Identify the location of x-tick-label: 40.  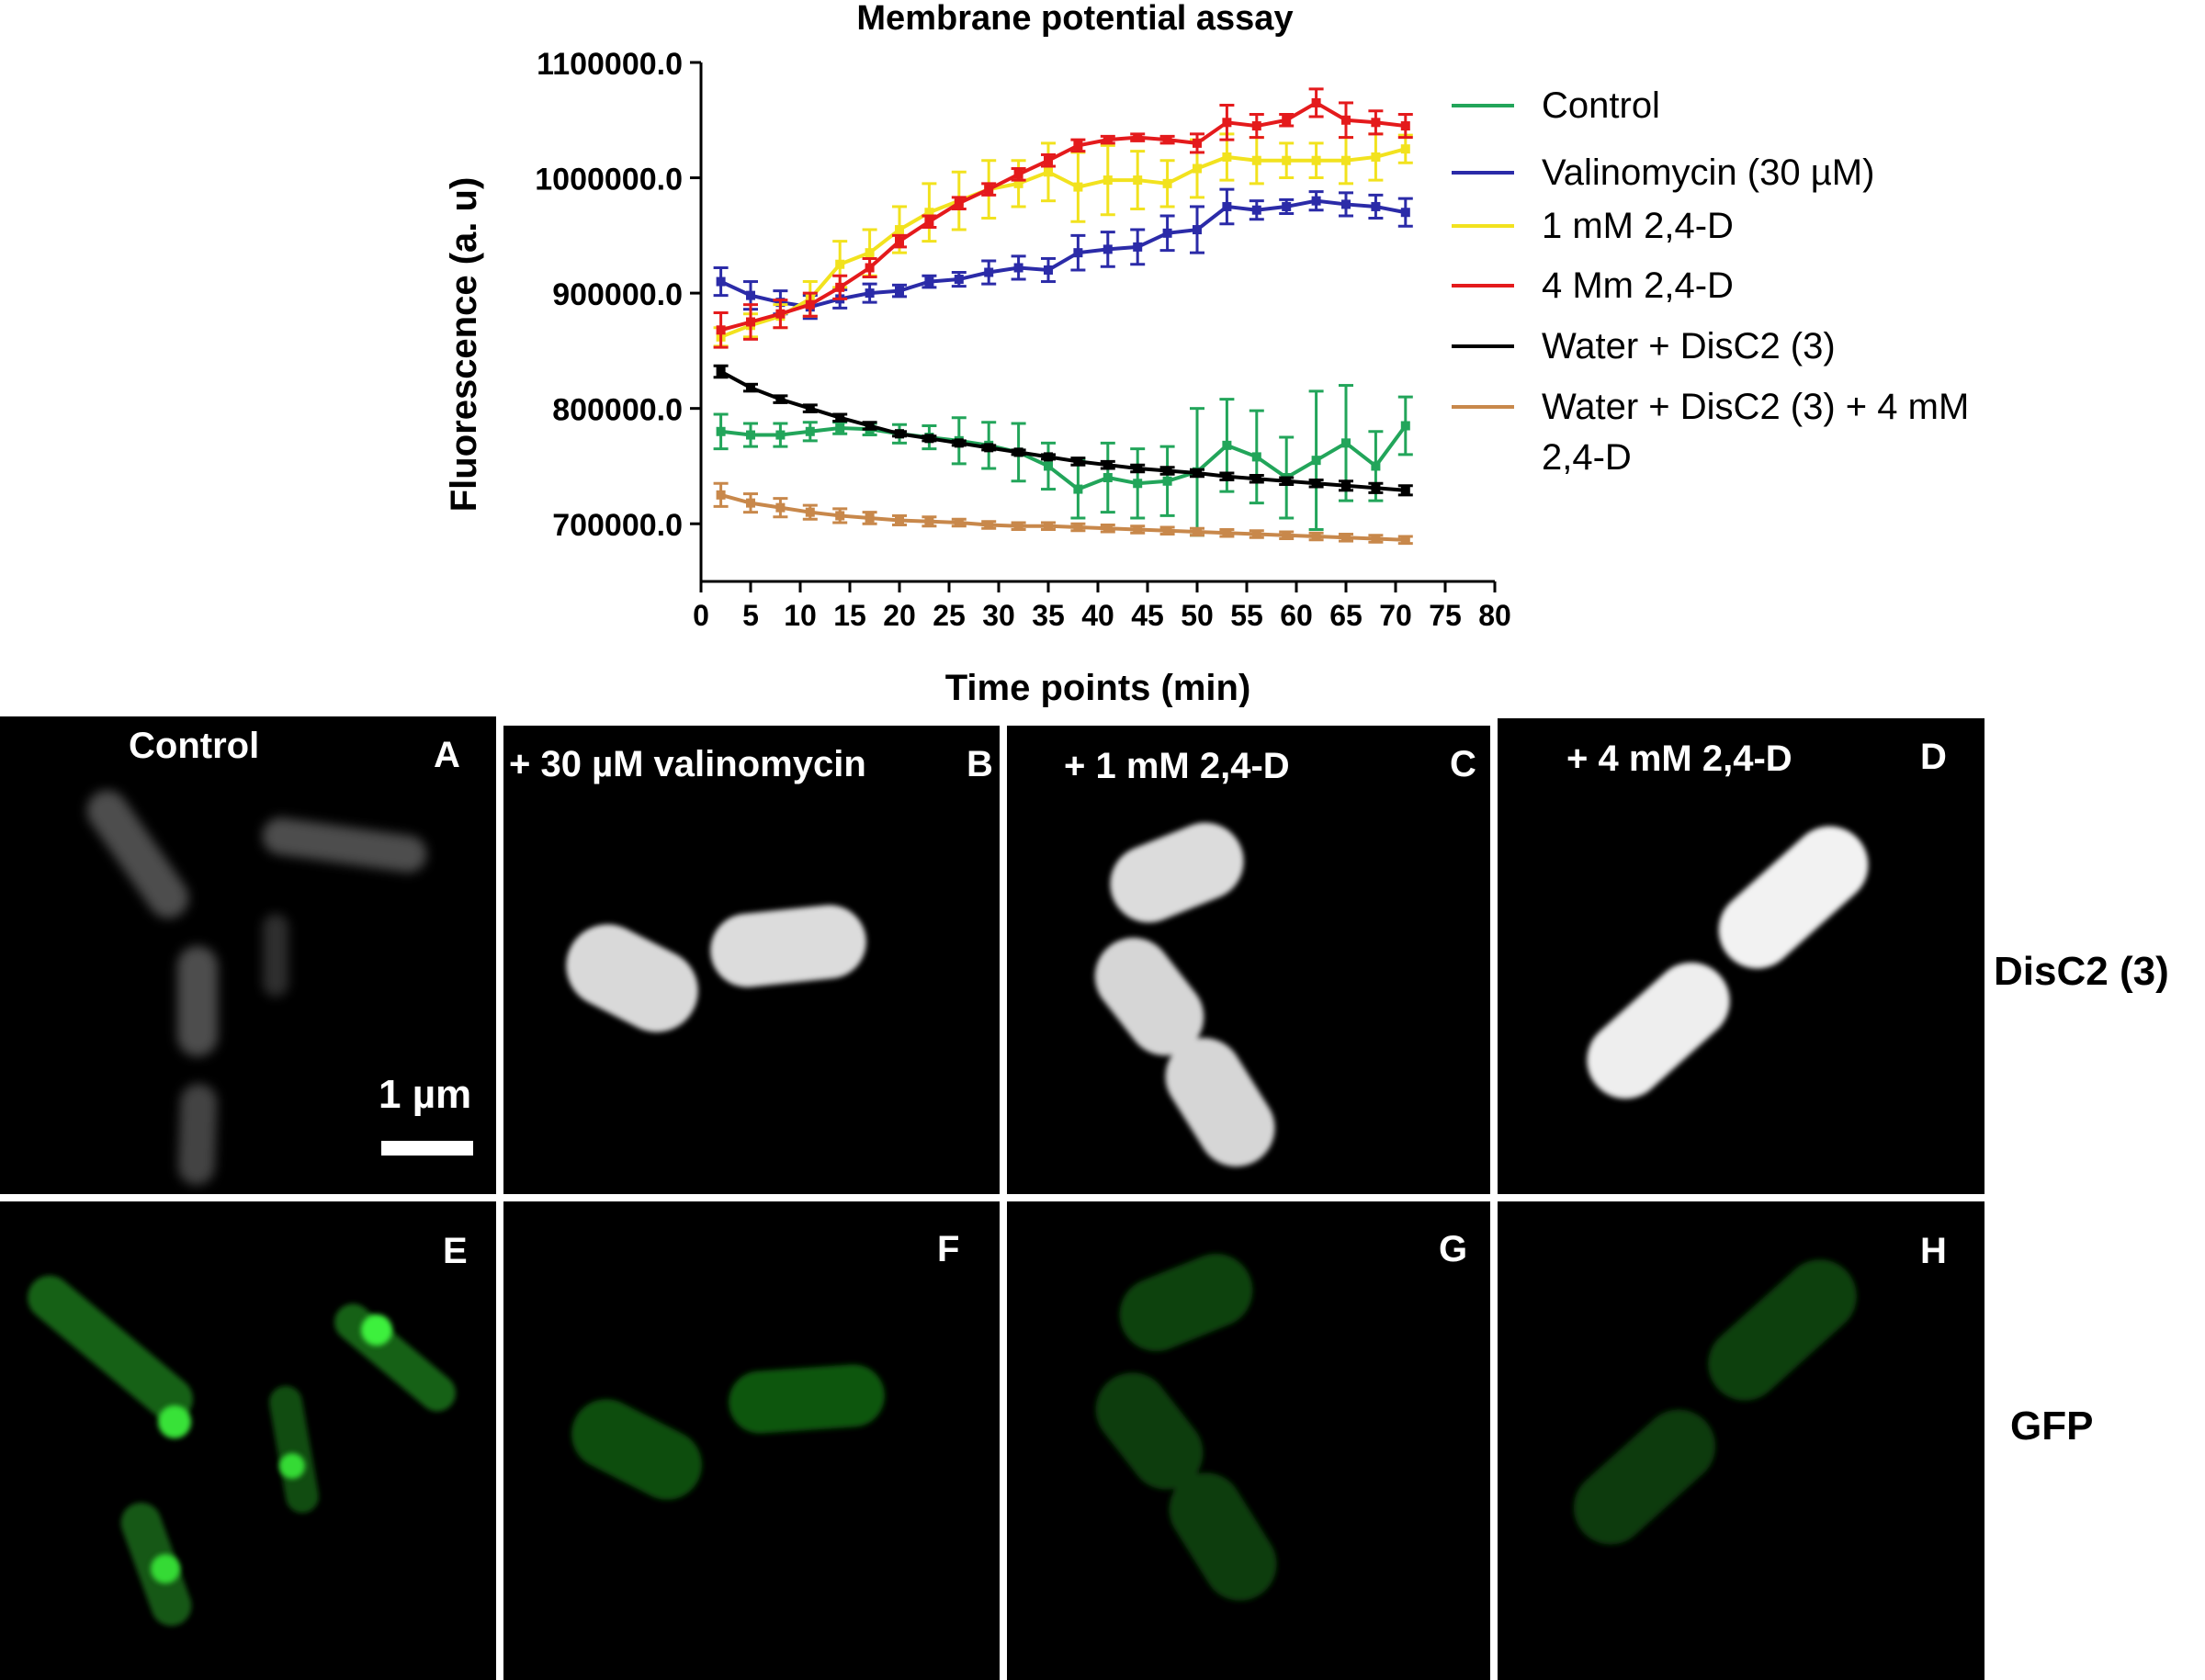
(1097, 615).